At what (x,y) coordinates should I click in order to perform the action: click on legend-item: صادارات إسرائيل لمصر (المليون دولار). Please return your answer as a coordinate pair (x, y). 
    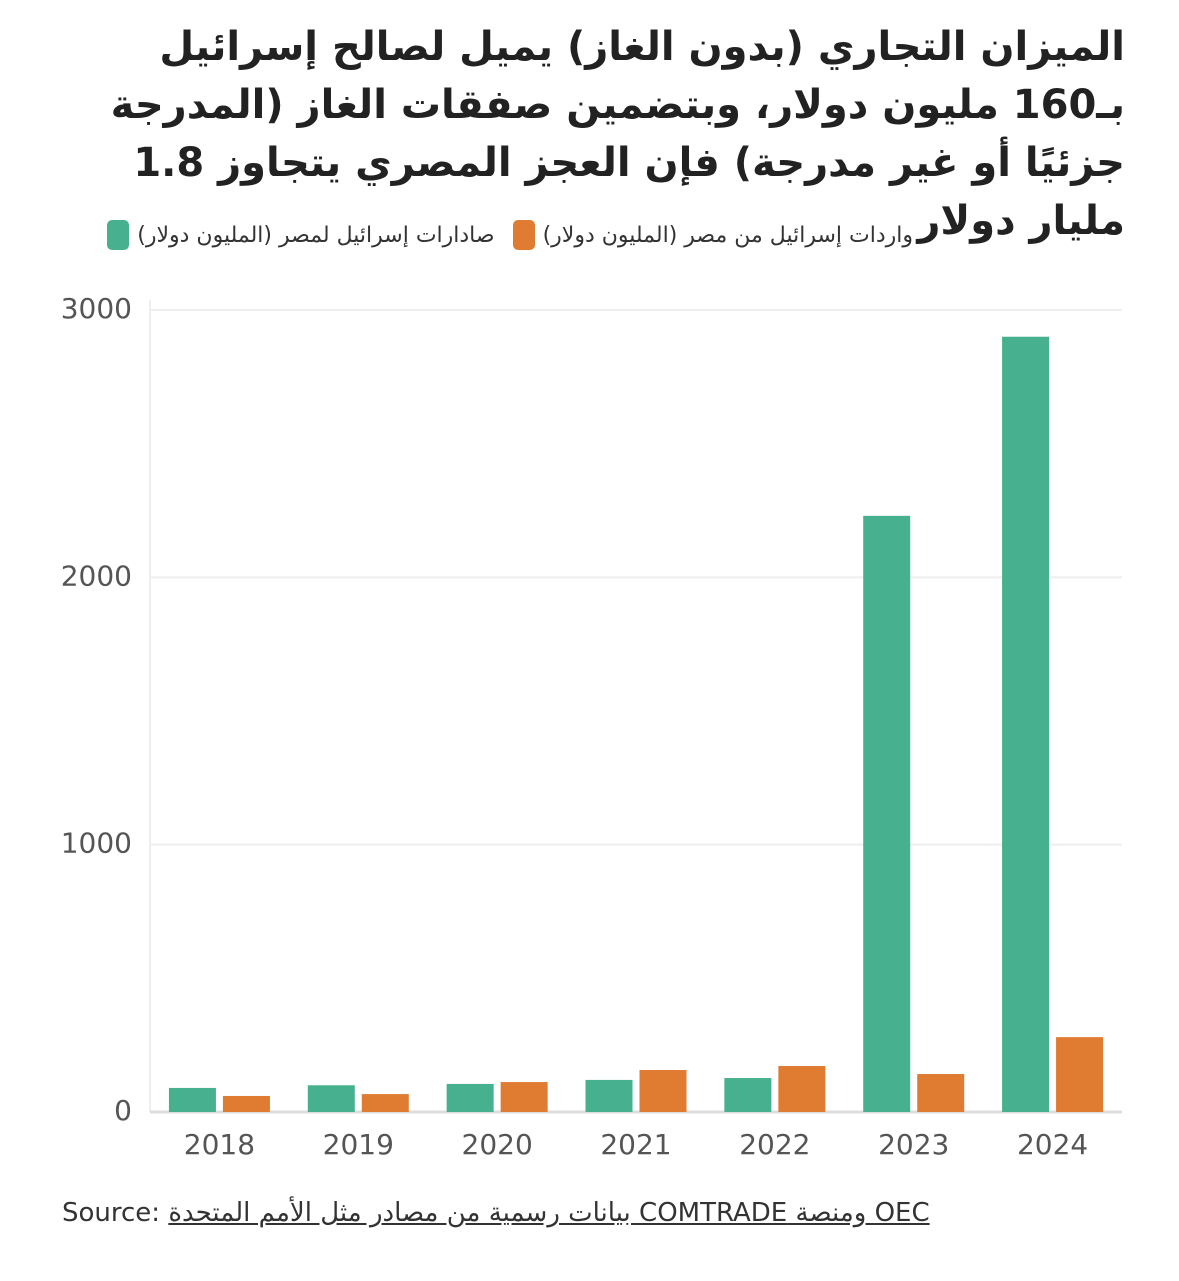
    Looking at the image, I should click on (301, 235).